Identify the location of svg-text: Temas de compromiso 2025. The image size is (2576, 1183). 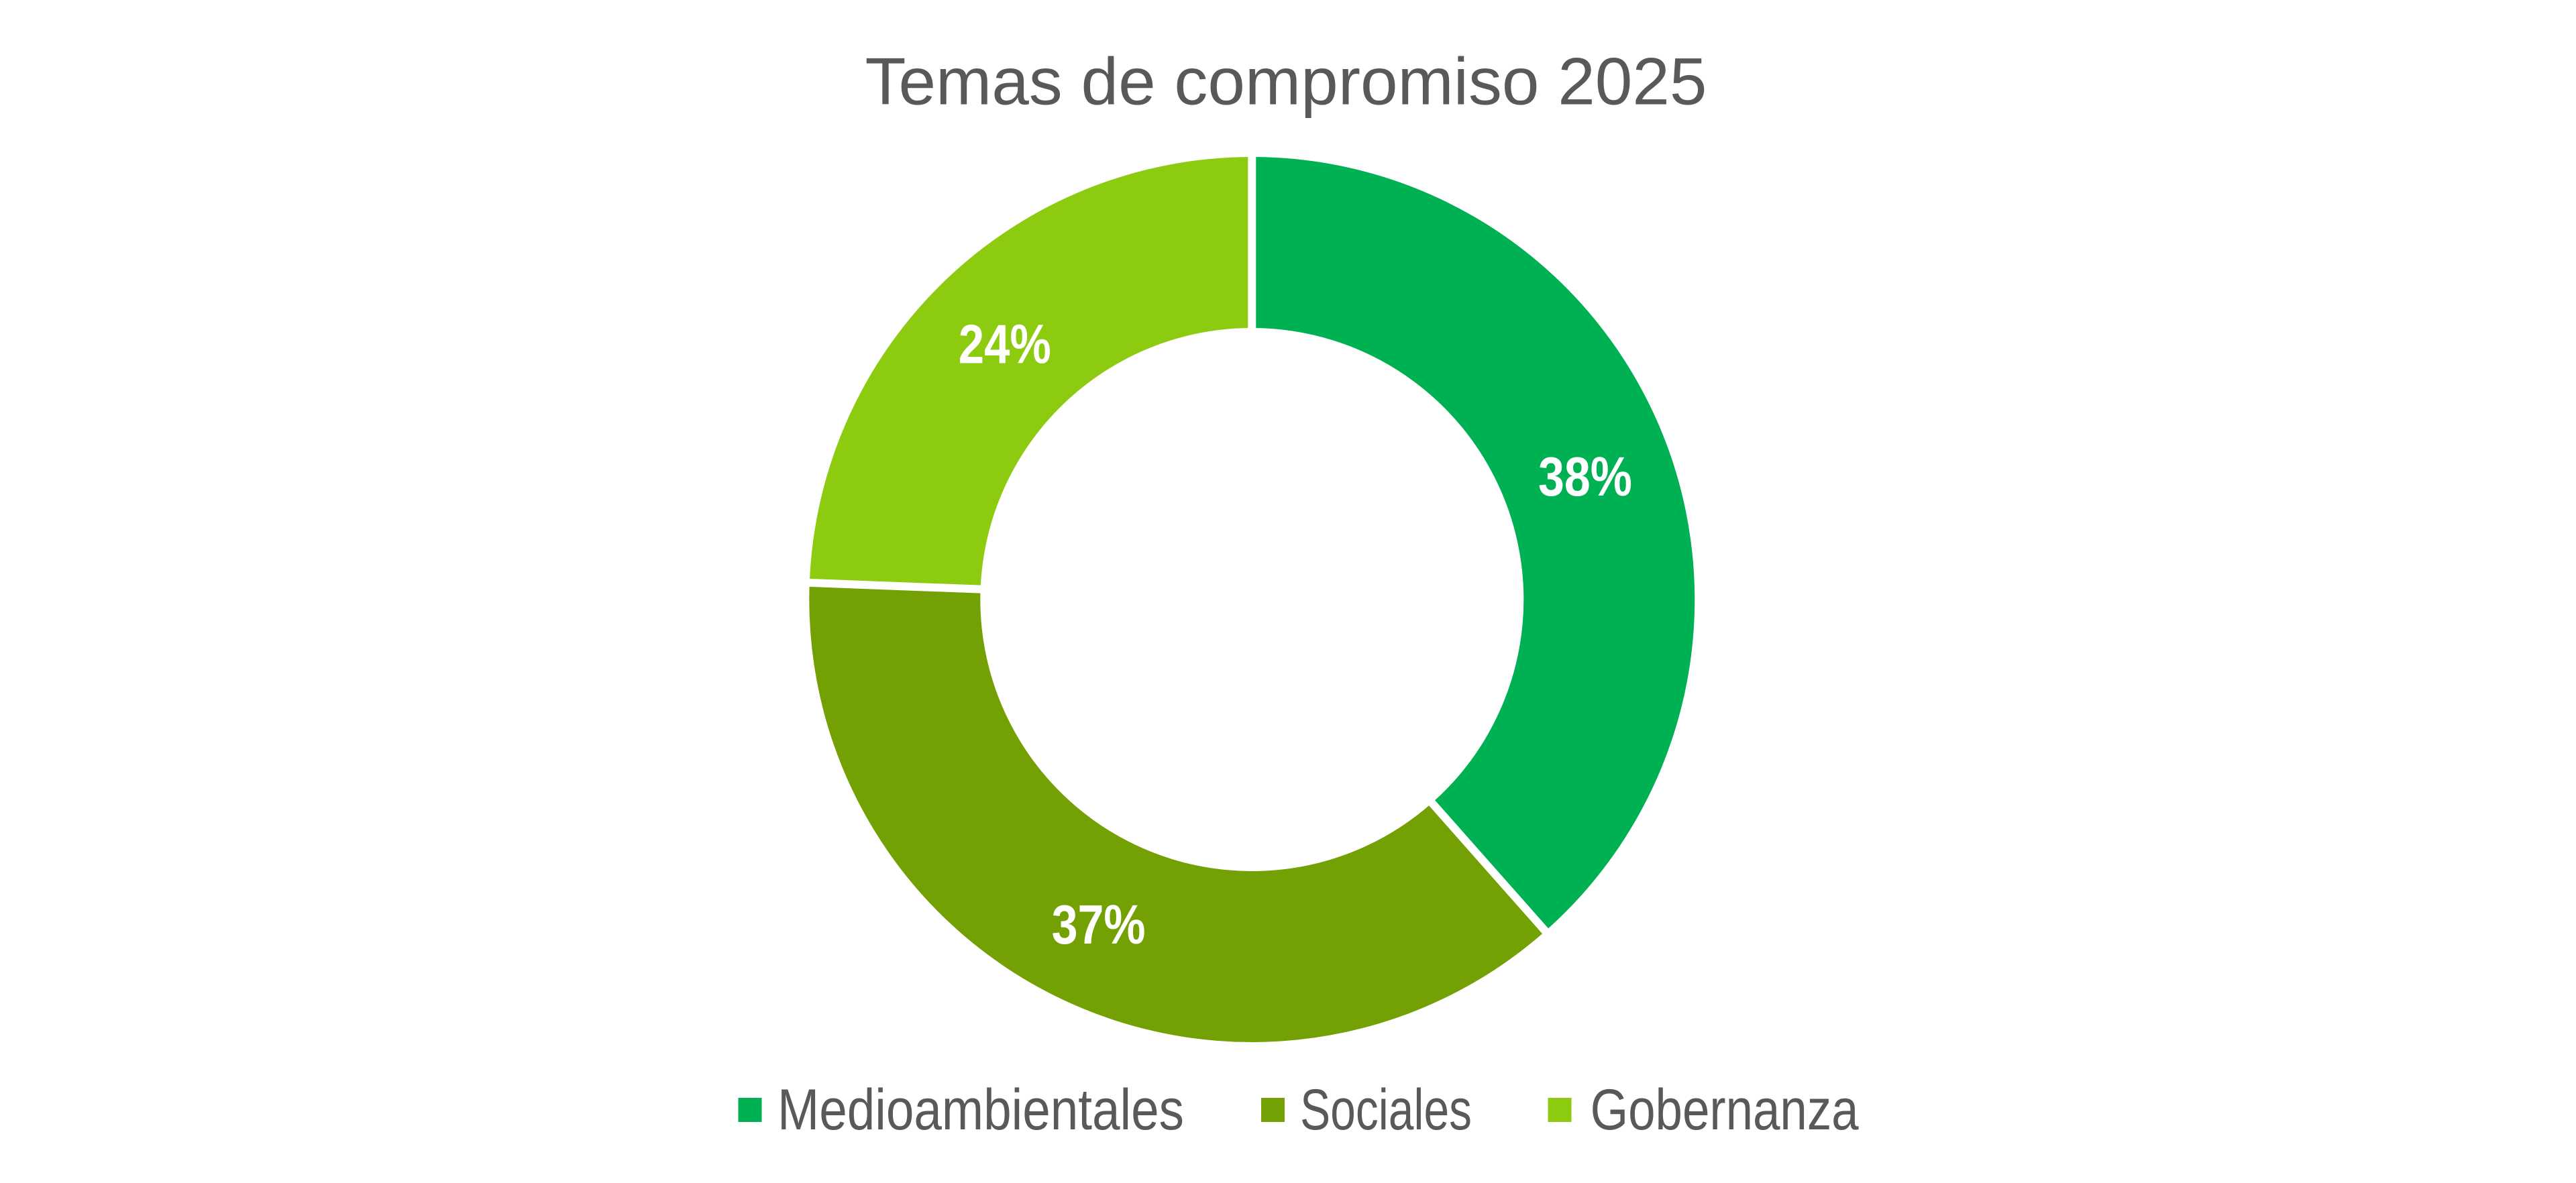
(1286, 81).